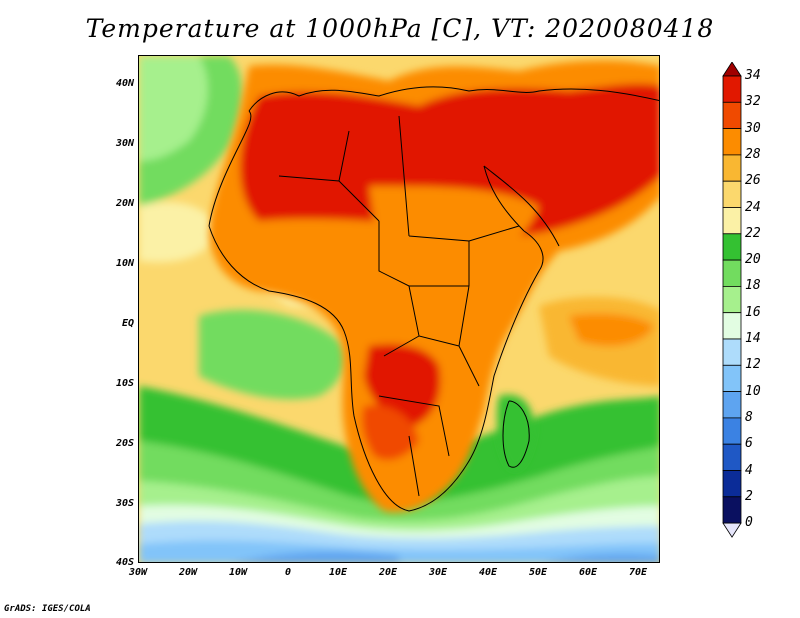 The height and width of the screenshot is (618, 800). What do you see at coordinates (753, 154) in the screenshot?
I see `colorbar-level-label: 28` at bounding box center [753, 154].